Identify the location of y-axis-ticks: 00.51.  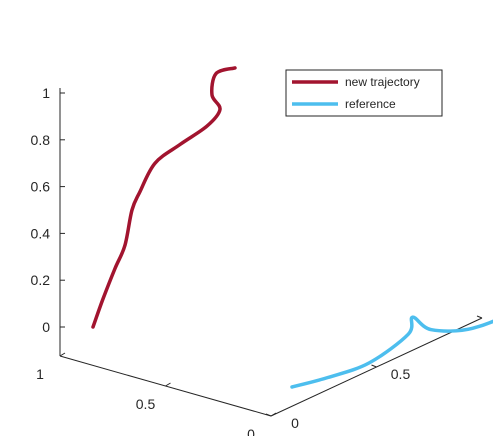
(156, 394).